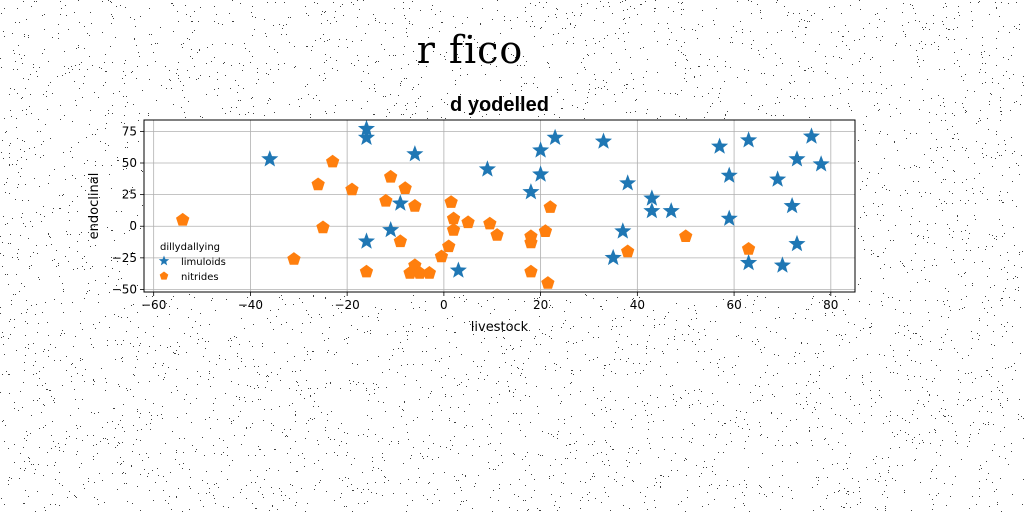 This screenshot has height=512, width=1024. I want to click on x-tick-label: 60, so click(733, 305).